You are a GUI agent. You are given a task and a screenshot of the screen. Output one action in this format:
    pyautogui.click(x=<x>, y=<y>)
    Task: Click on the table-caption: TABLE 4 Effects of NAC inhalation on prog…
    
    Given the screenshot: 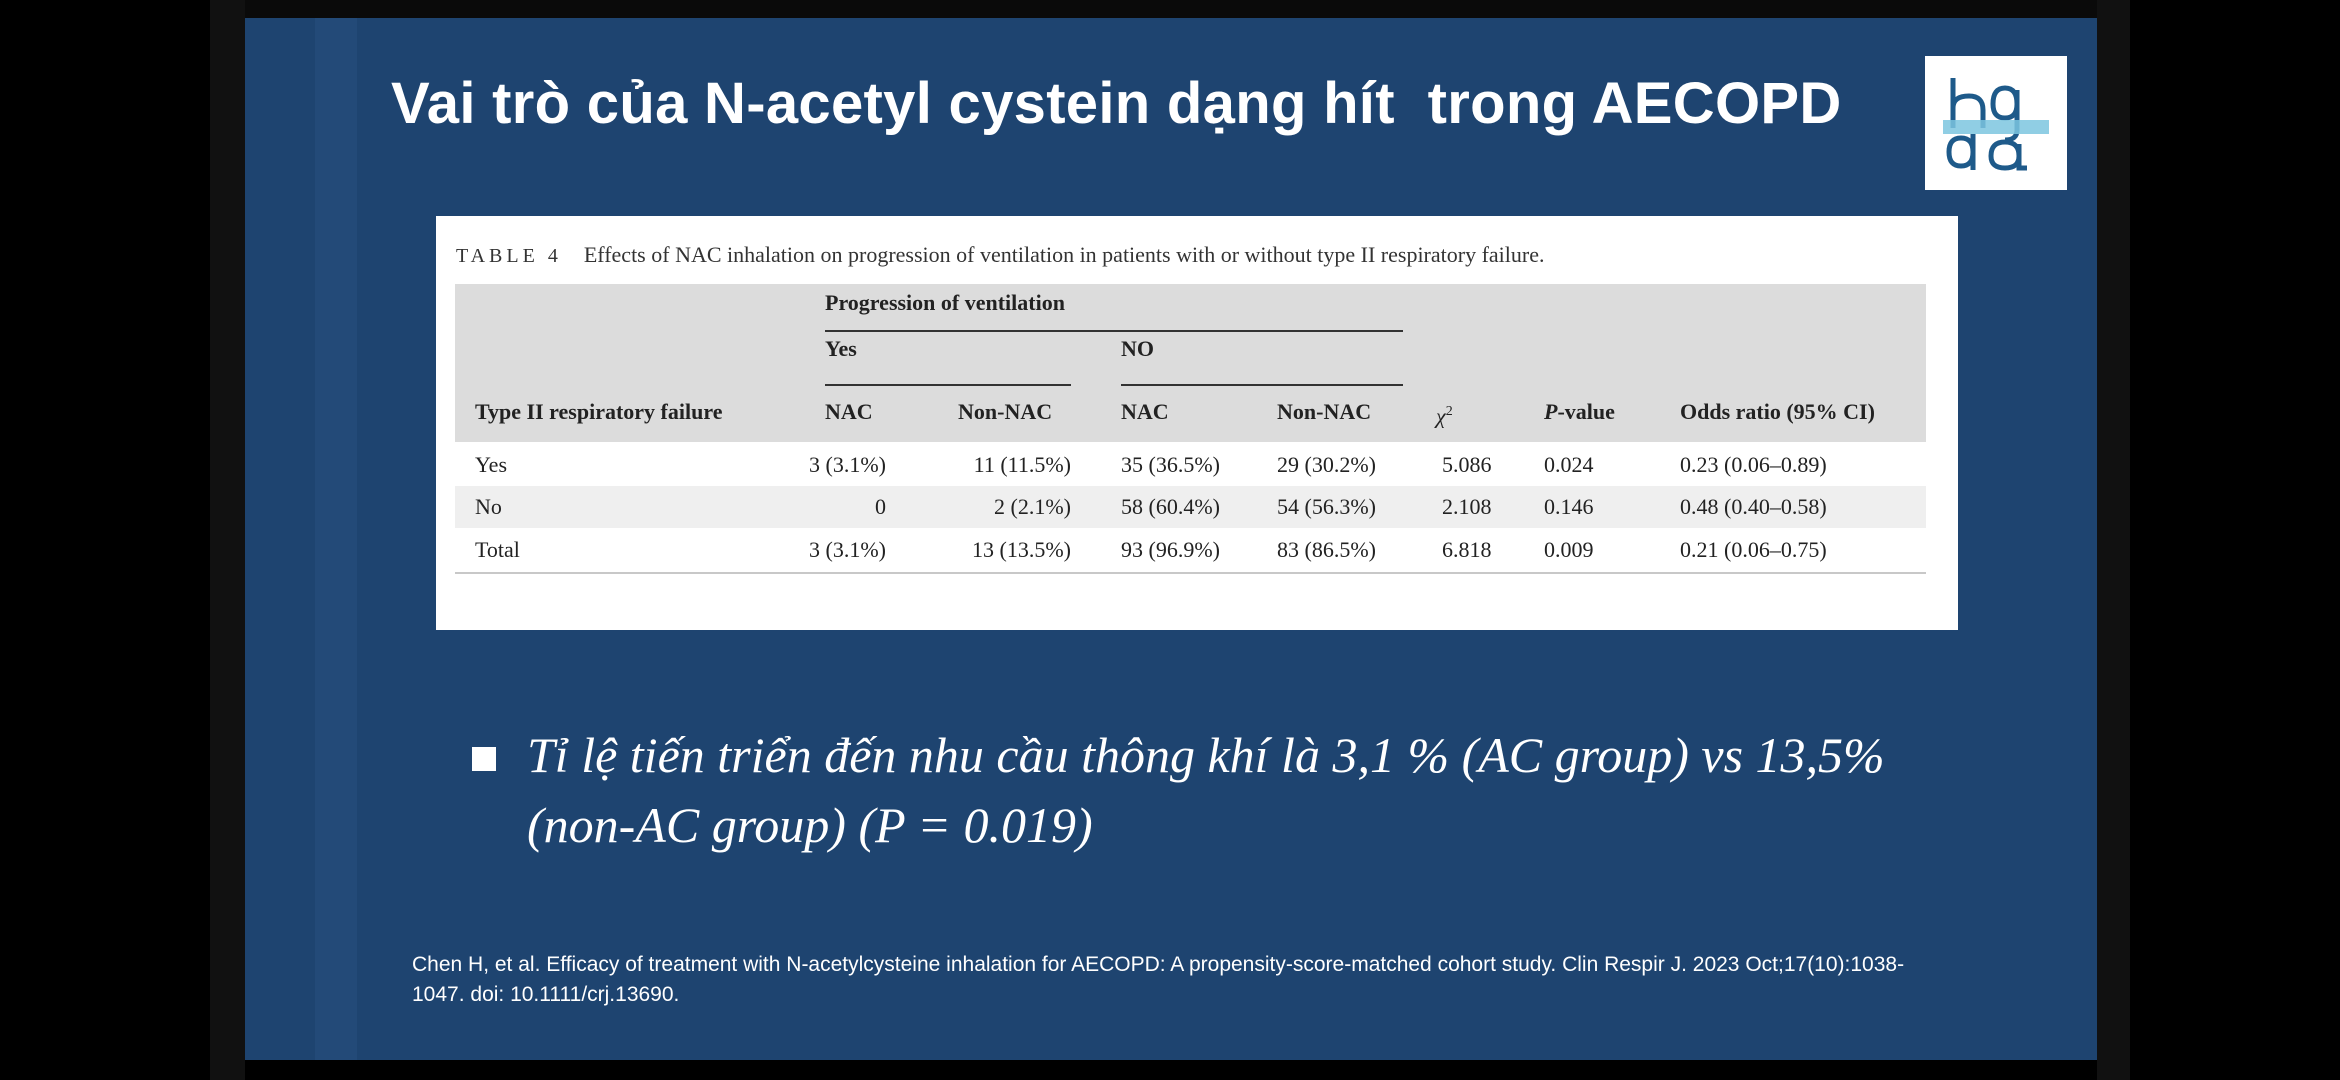 What is the action you would take?
    pyautogui.click(x=1000, y=255)
    